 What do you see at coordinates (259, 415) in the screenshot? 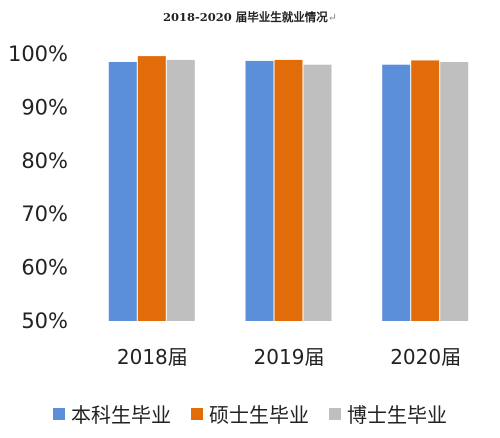
I see `legend-label: 硕士生毕业` at bounding box center [259, 415].